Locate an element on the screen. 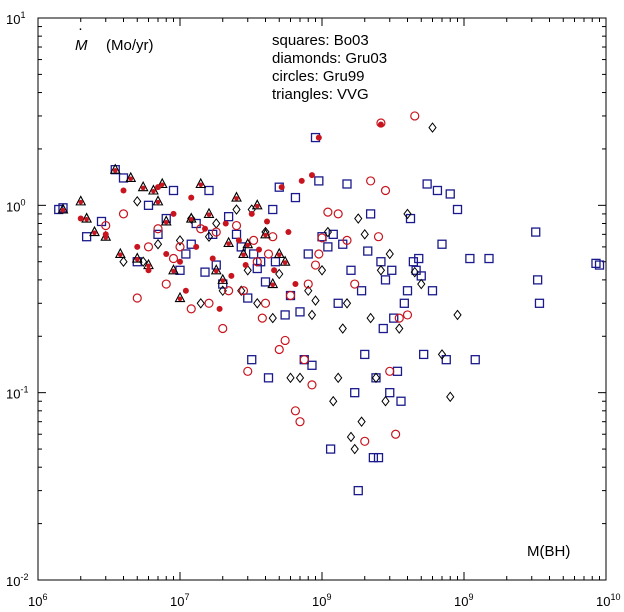 The height and width of the screenshot is (612, 624). x-tick-label: 109 is located at coordinates (463, 600).